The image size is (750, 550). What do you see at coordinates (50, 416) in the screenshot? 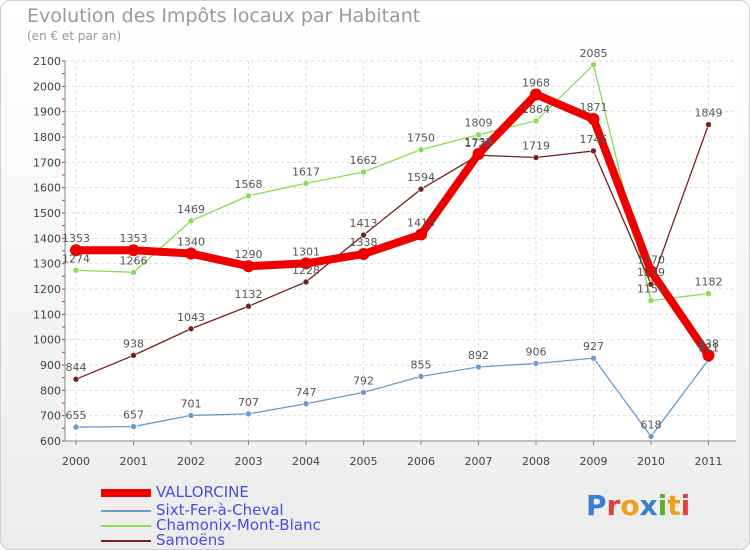
I see `y-tick-label: 700` at bounding box center [50, 416].